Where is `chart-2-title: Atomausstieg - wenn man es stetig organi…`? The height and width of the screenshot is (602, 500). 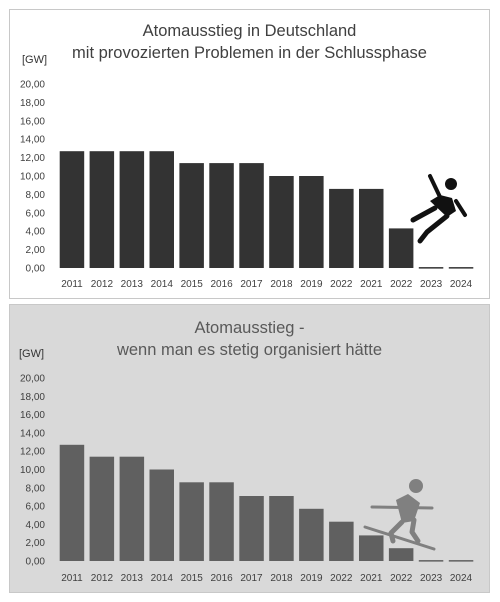
chart-2-title: Atomausstieg - wenn man es stetig organi… is located at coordinates (249, 339).